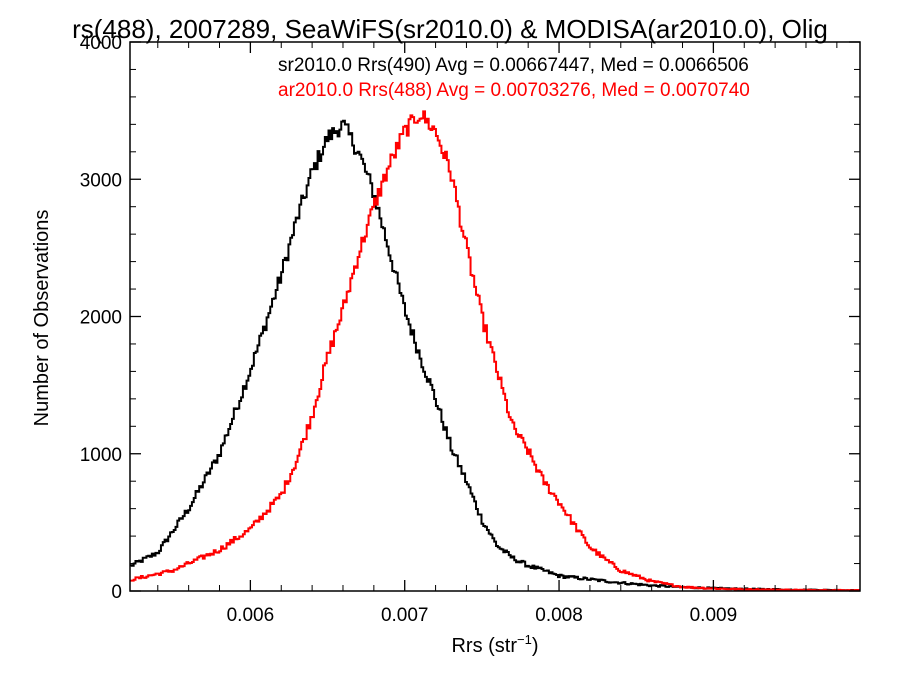 The image size is (900, 675). What do you see at coordinates (251, 615) in the screenshot?
I see `x-tick-label: 0.006` at bounding box center [251, 615].